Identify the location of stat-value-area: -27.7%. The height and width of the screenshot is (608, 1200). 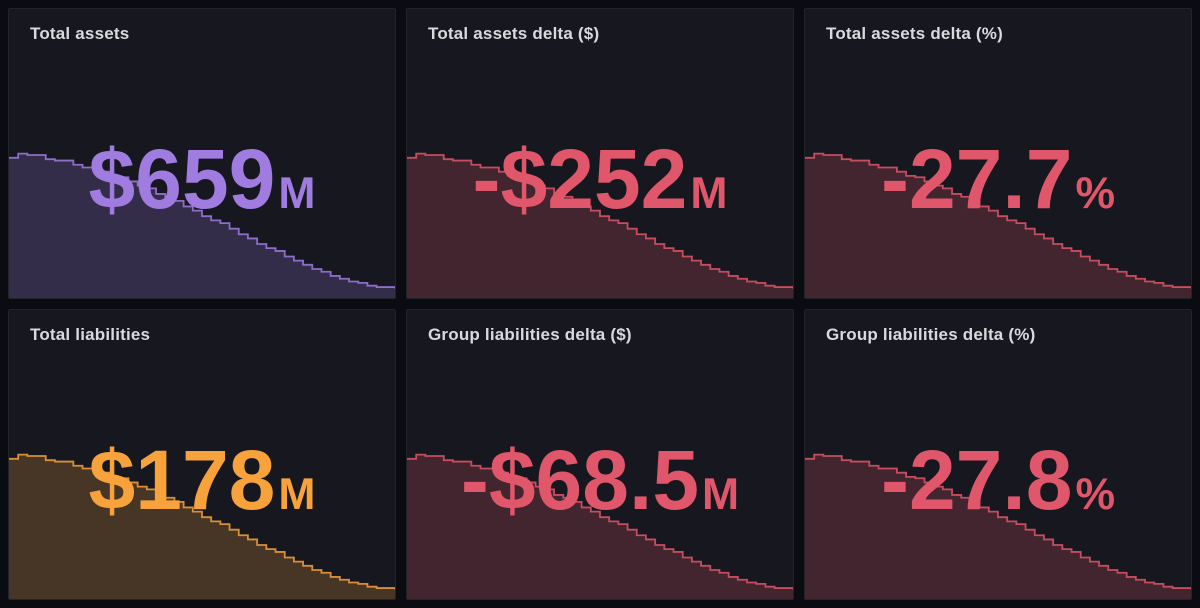
(998, 171).